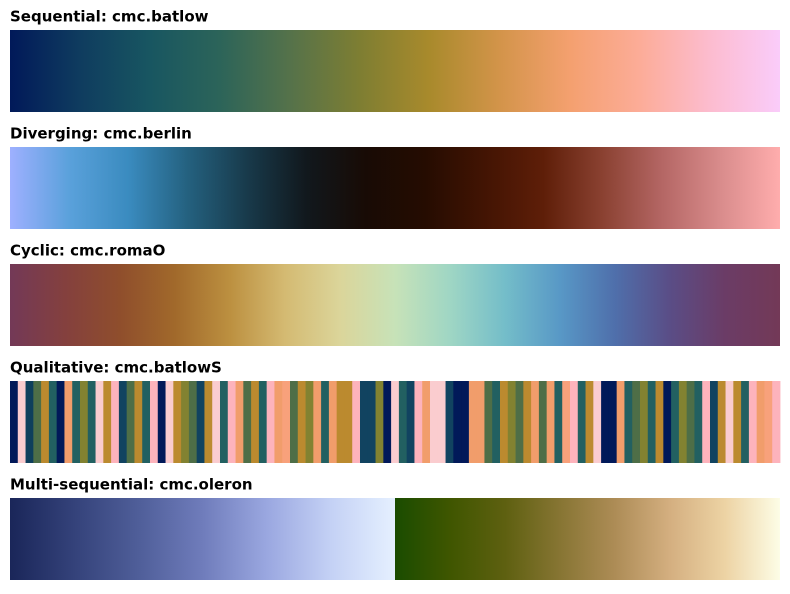 This screenshot has height=594, width=790. What do you see at coordinates (109, 17) in the screenshot?
I see `panel-title: Sequential: cmc.batlow` at bounding box center [109, 17].